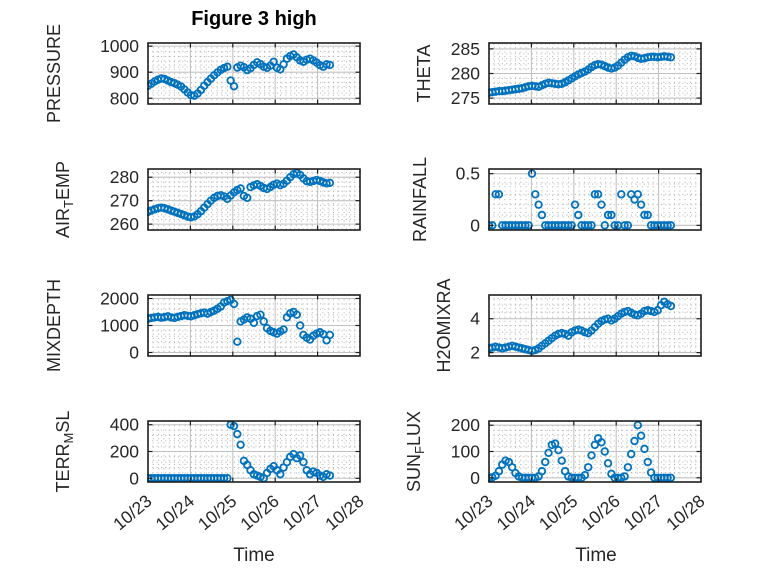 The width and height of the screenshot is (778, 583). I want to click on scatter-series-pressure, so click(241, 75).